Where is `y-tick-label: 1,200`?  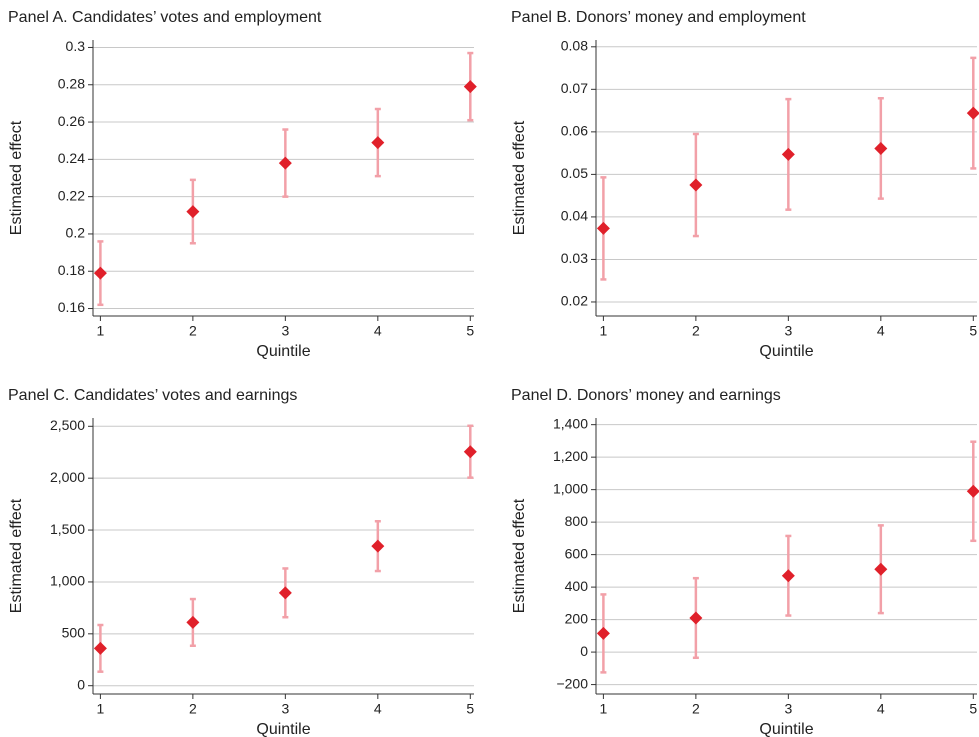
y-tick-label: 1,200 is located at coordinates (570, 456).